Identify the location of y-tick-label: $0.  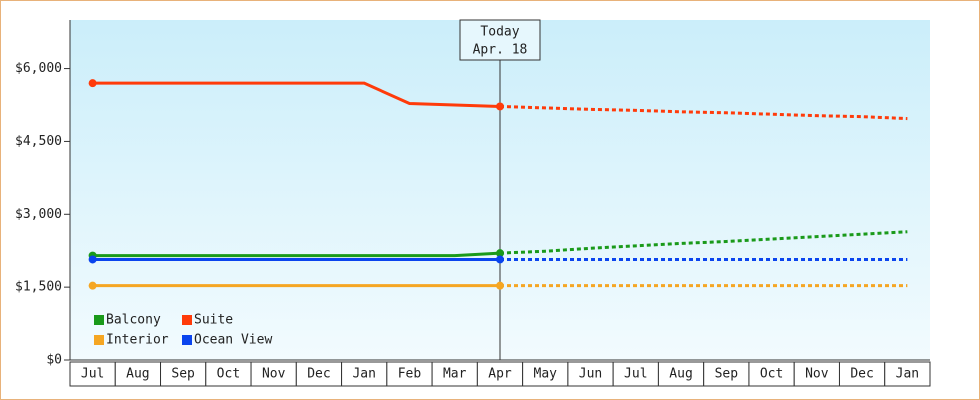
(54, 360).